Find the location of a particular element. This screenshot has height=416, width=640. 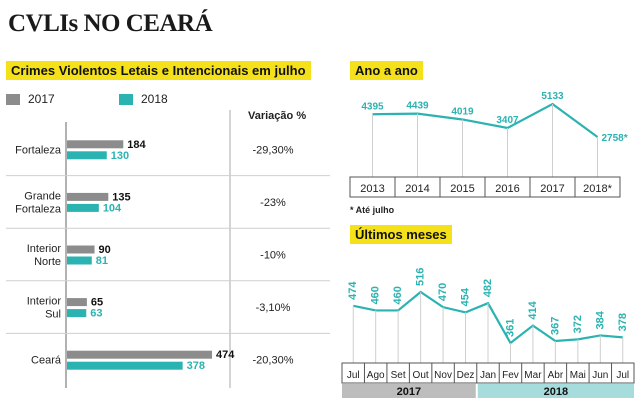

yearly-chart-title: Ano a ano is located at coordinates (386, 70).